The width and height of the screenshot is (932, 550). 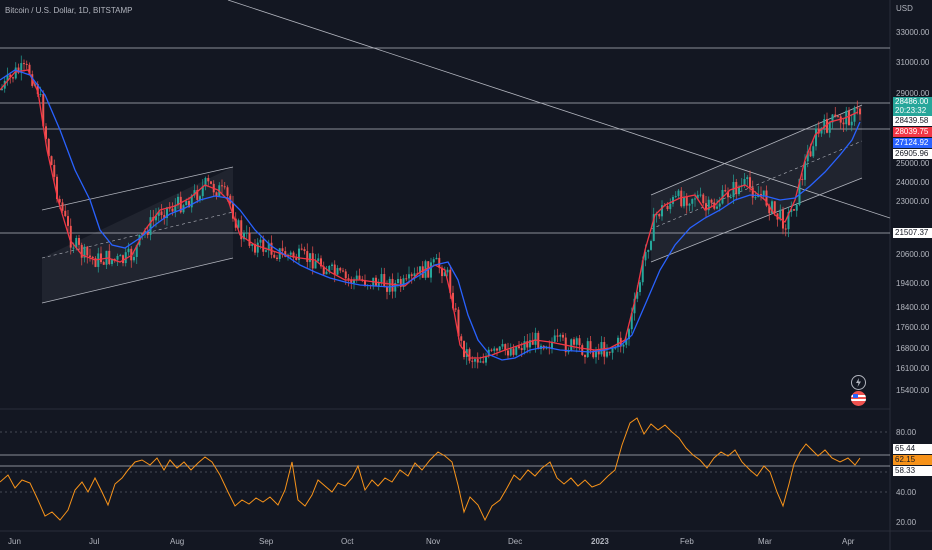 I want to click on lightning-icon, so click(x=858, y=382).